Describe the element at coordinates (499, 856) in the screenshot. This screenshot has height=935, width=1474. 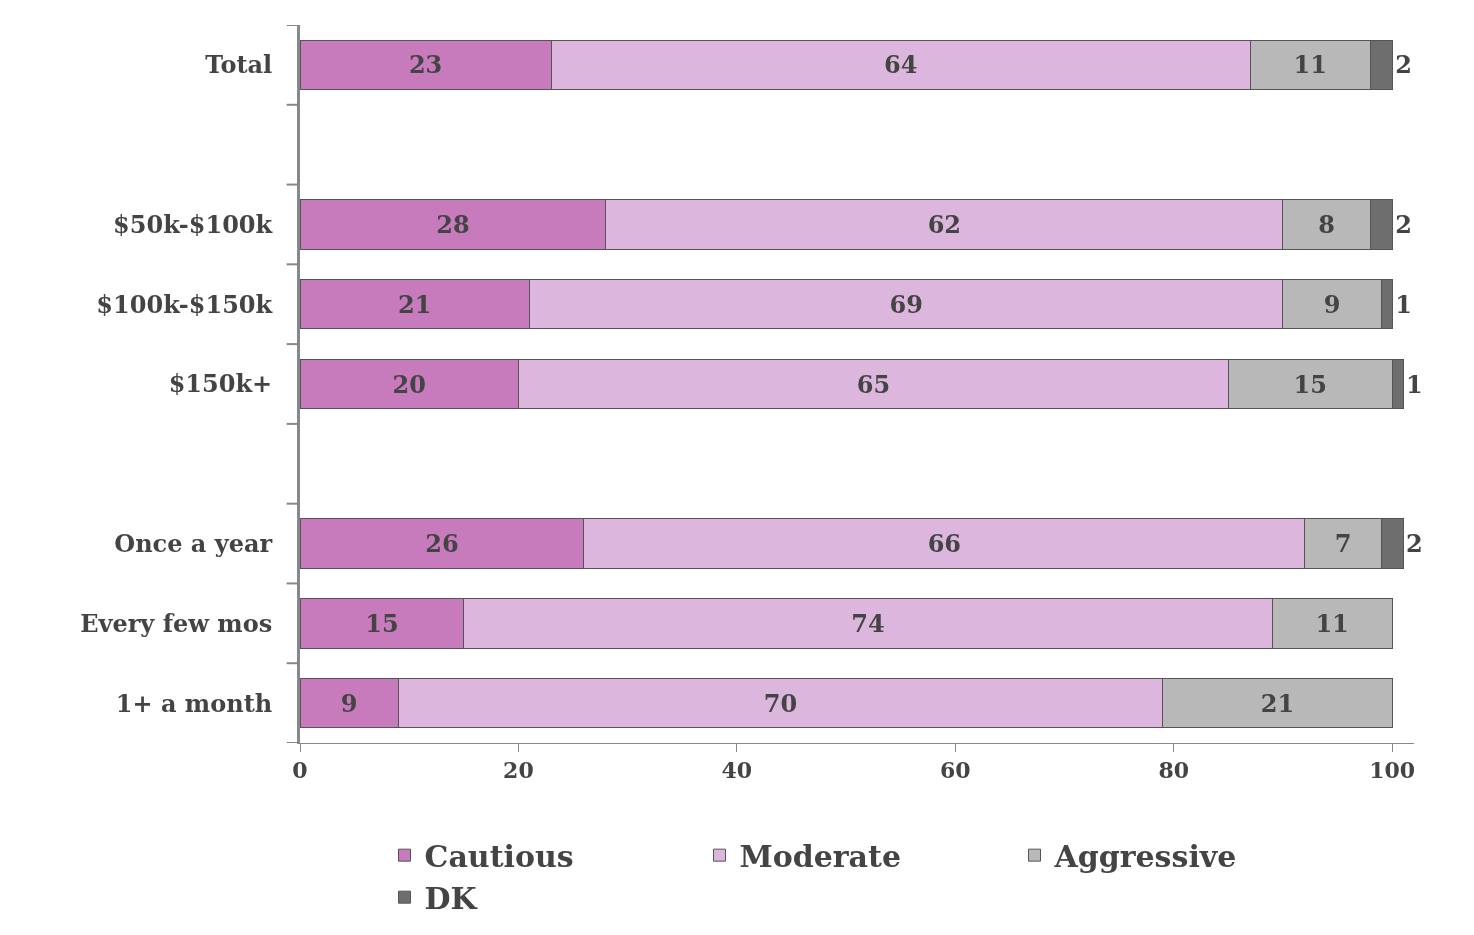
I see `legend-label: Cautious` at that location.